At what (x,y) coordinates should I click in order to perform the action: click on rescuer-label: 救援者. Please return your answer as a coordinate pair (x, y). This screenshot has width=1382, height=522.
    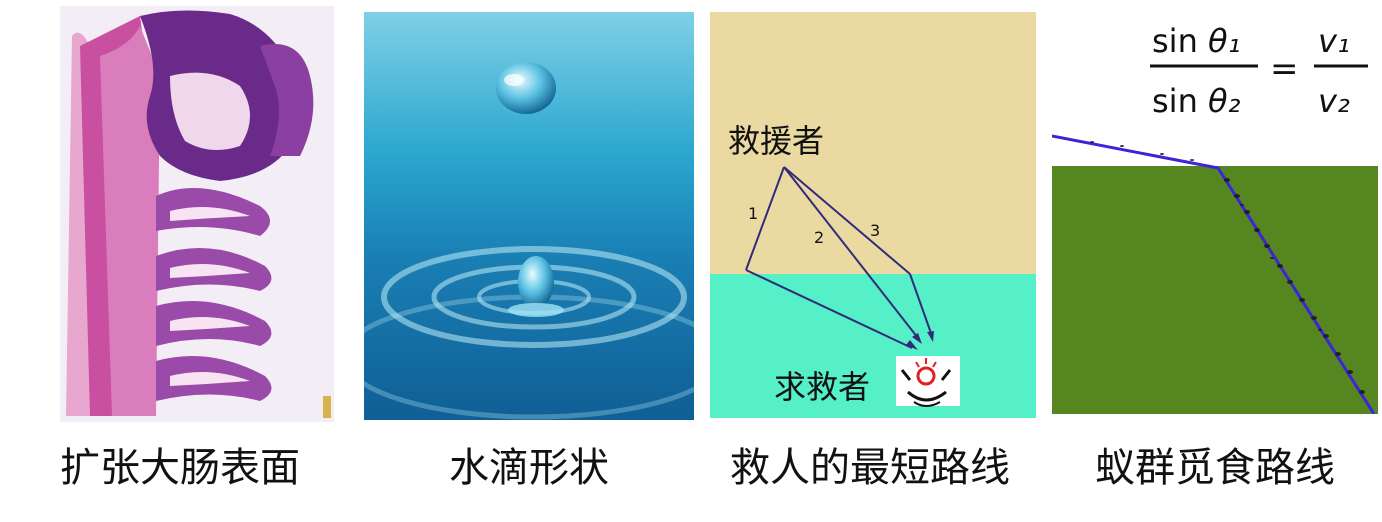
    Looking at the image, I should click on (776, 141).